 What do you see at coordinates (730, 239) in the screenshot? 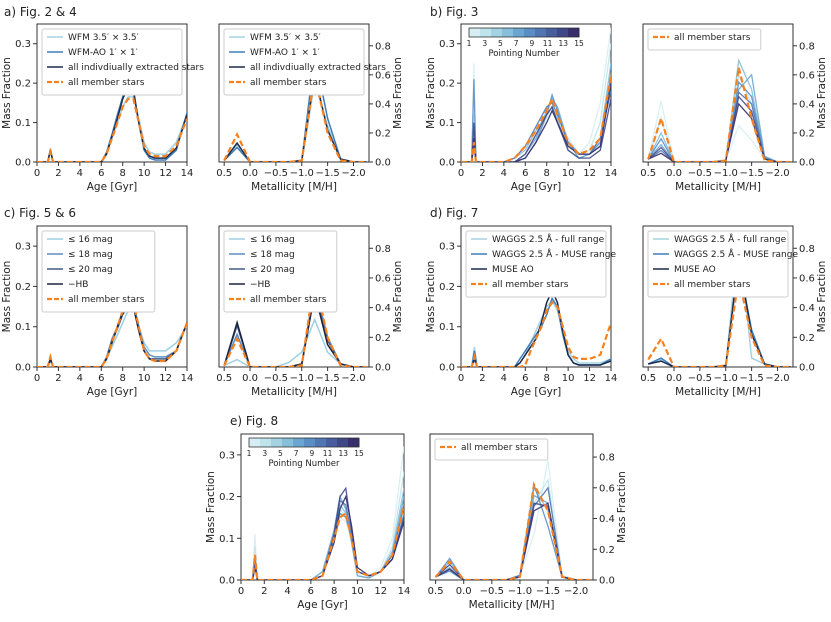
I see `legend-label: WAGGS 2.5 Å - full range` at bounding box center [730, 239].